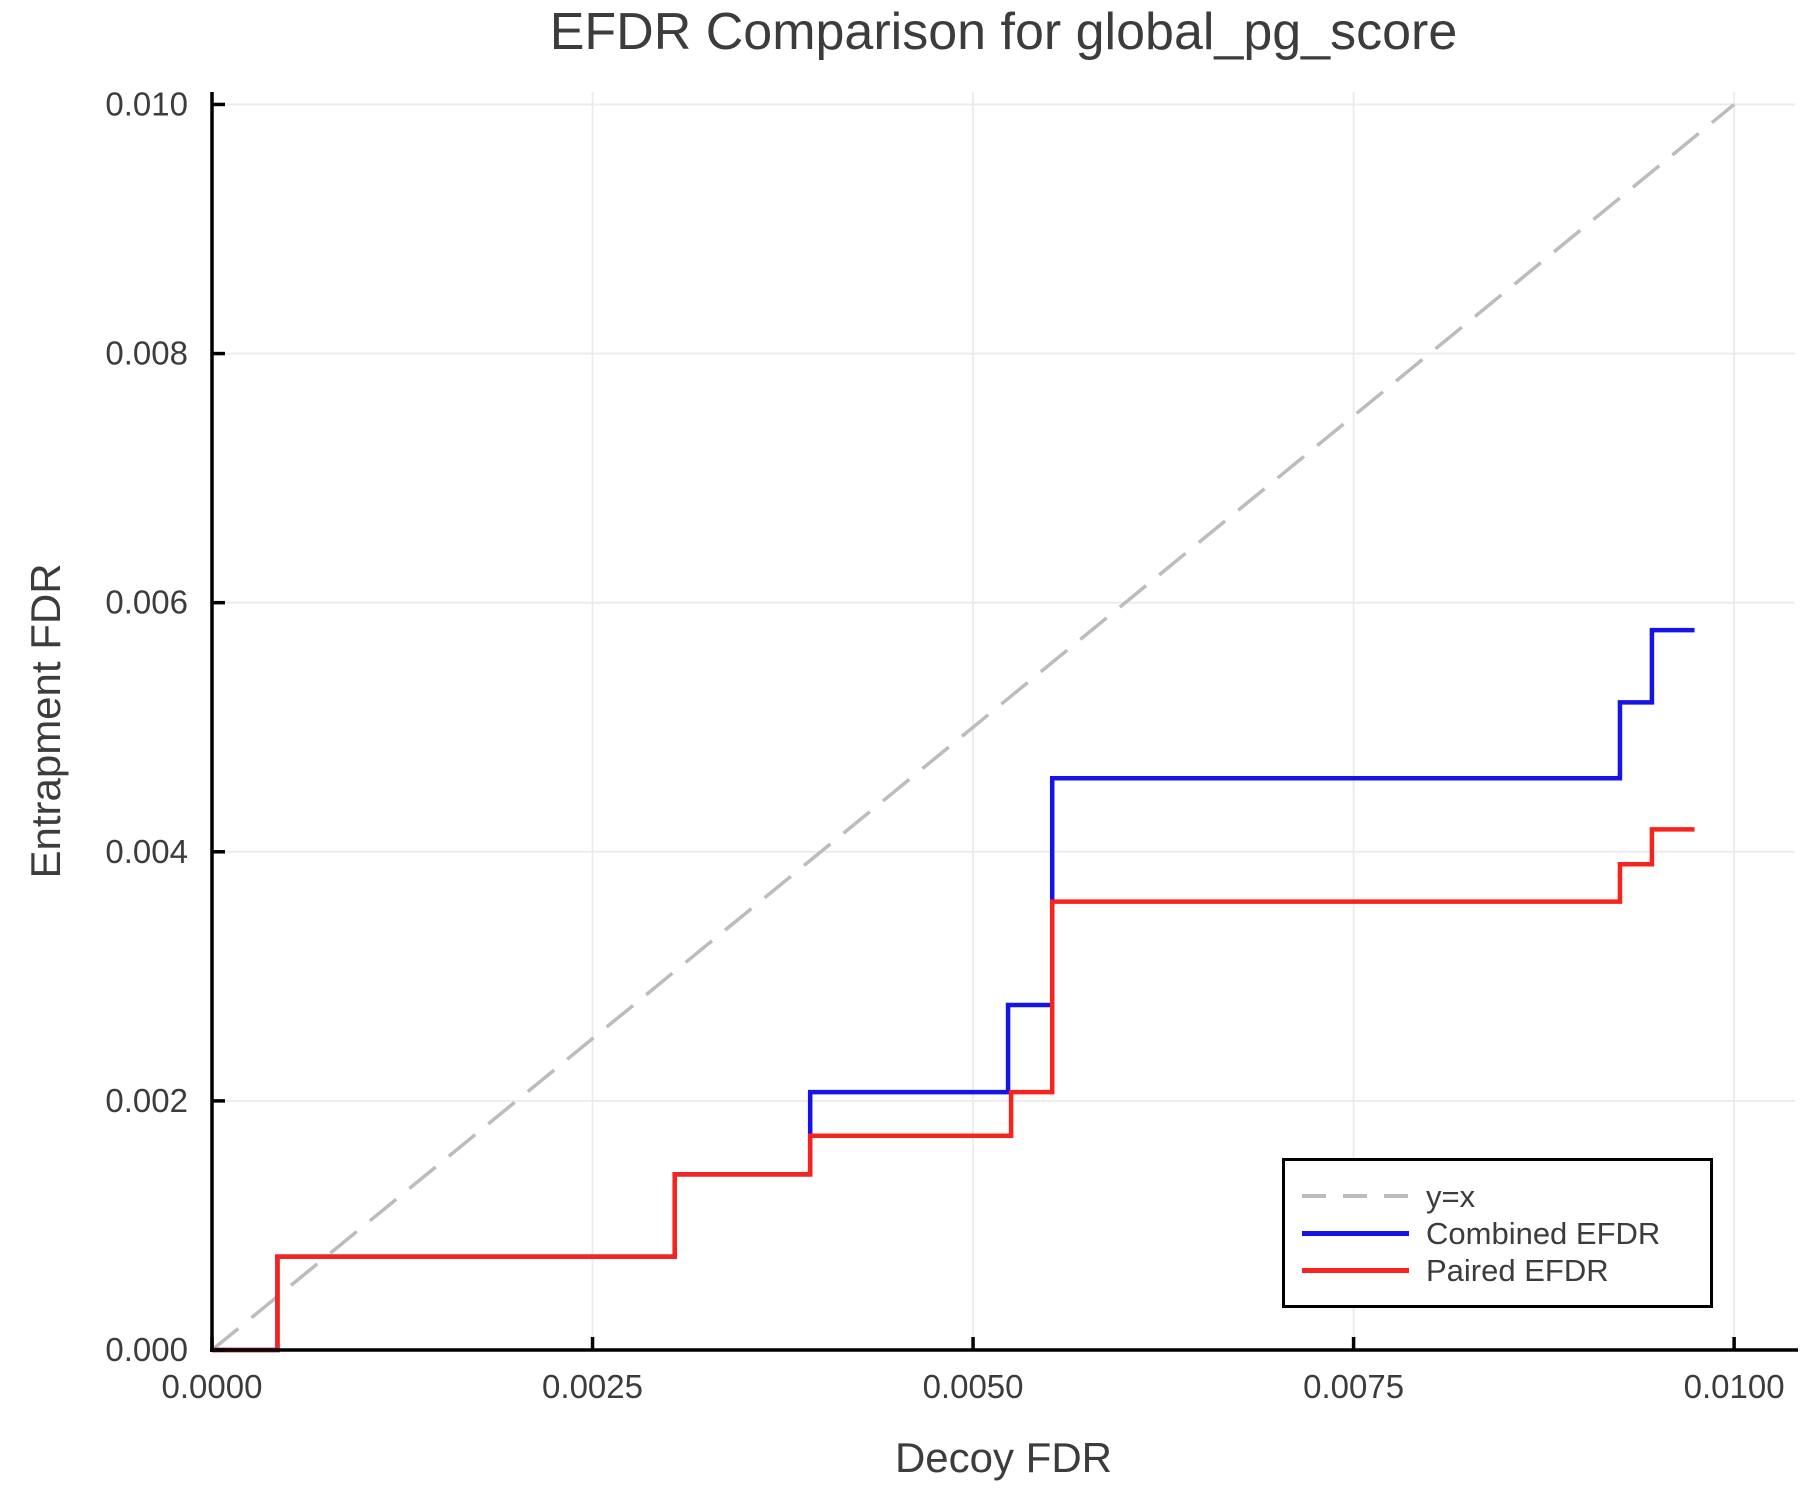  What do you see at coordinates (1734, 1386) in the screenshot?
I see `x-tick-label: 0.0100` at bounding box center [1734, 1386].